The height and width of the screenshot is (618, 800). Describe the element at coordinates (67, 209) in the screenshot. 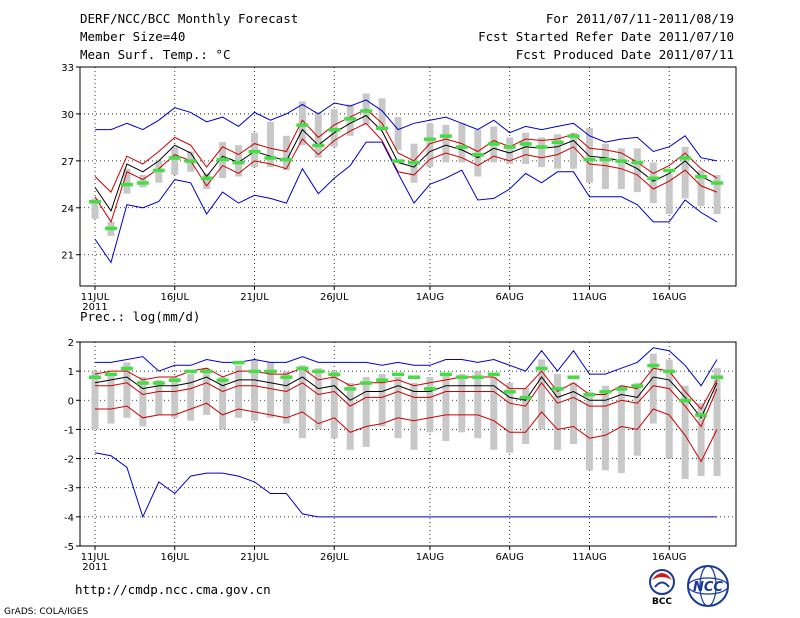

I see `temp-ytick-label: 24` at that location.